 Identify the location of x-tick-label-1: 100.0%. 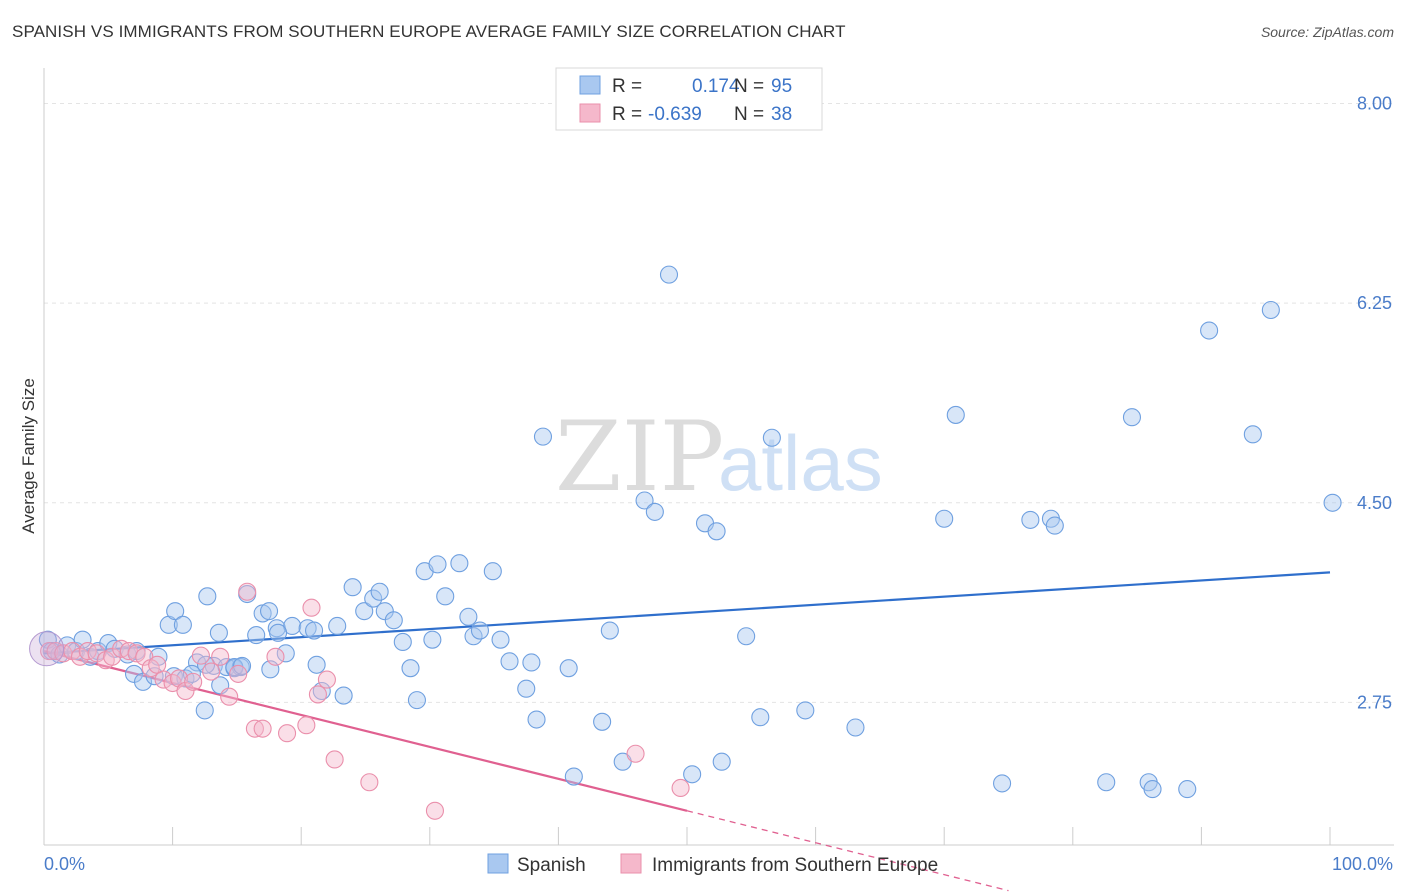
(1362, 864).